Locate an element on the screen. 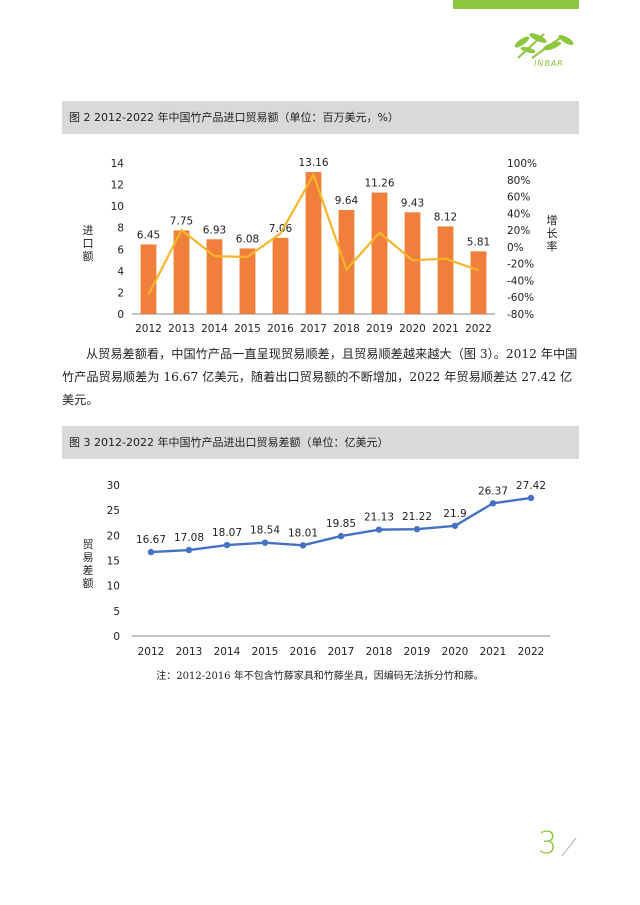 This screenshot has height=905, width=640. y-axis-label: 差 is located at coordinates (88, 570).